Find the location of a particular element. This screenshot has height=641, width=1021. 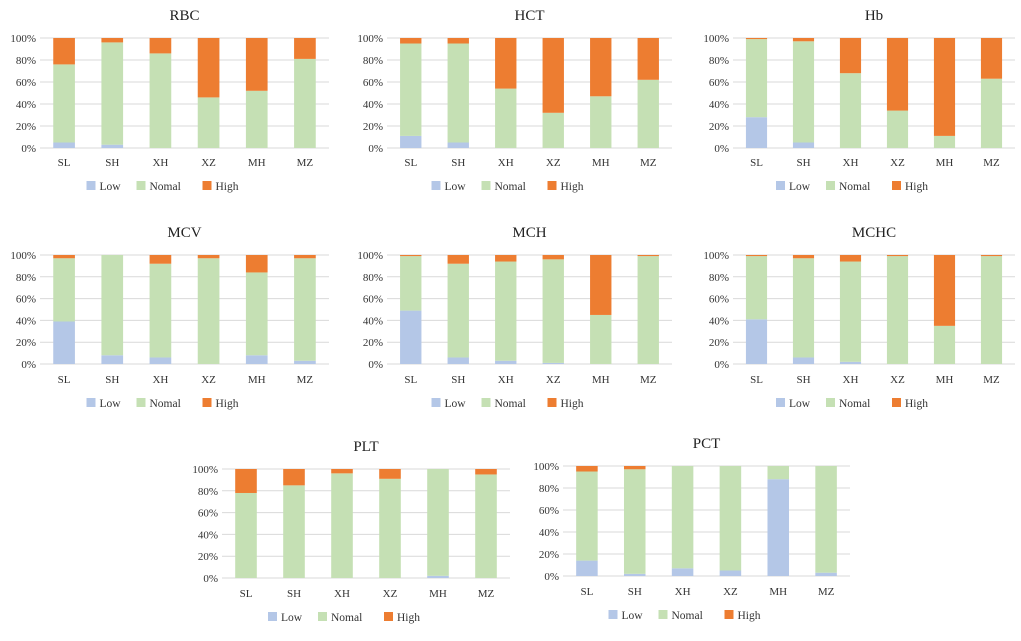

bar-low-xz is located at coordinates (730, 573).